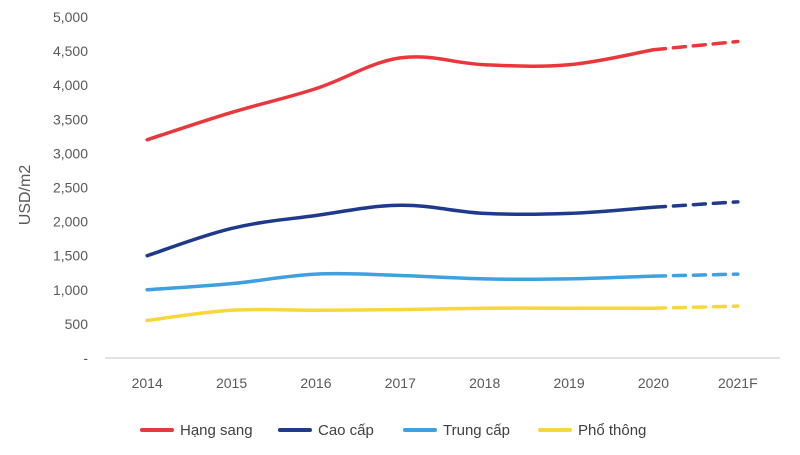 The width and height of the screenshot is (800, 455). What do you see at coordinates (85, 358) in the screenshot?
I see `y-tick-label: -` at bounding box center [85, 358].